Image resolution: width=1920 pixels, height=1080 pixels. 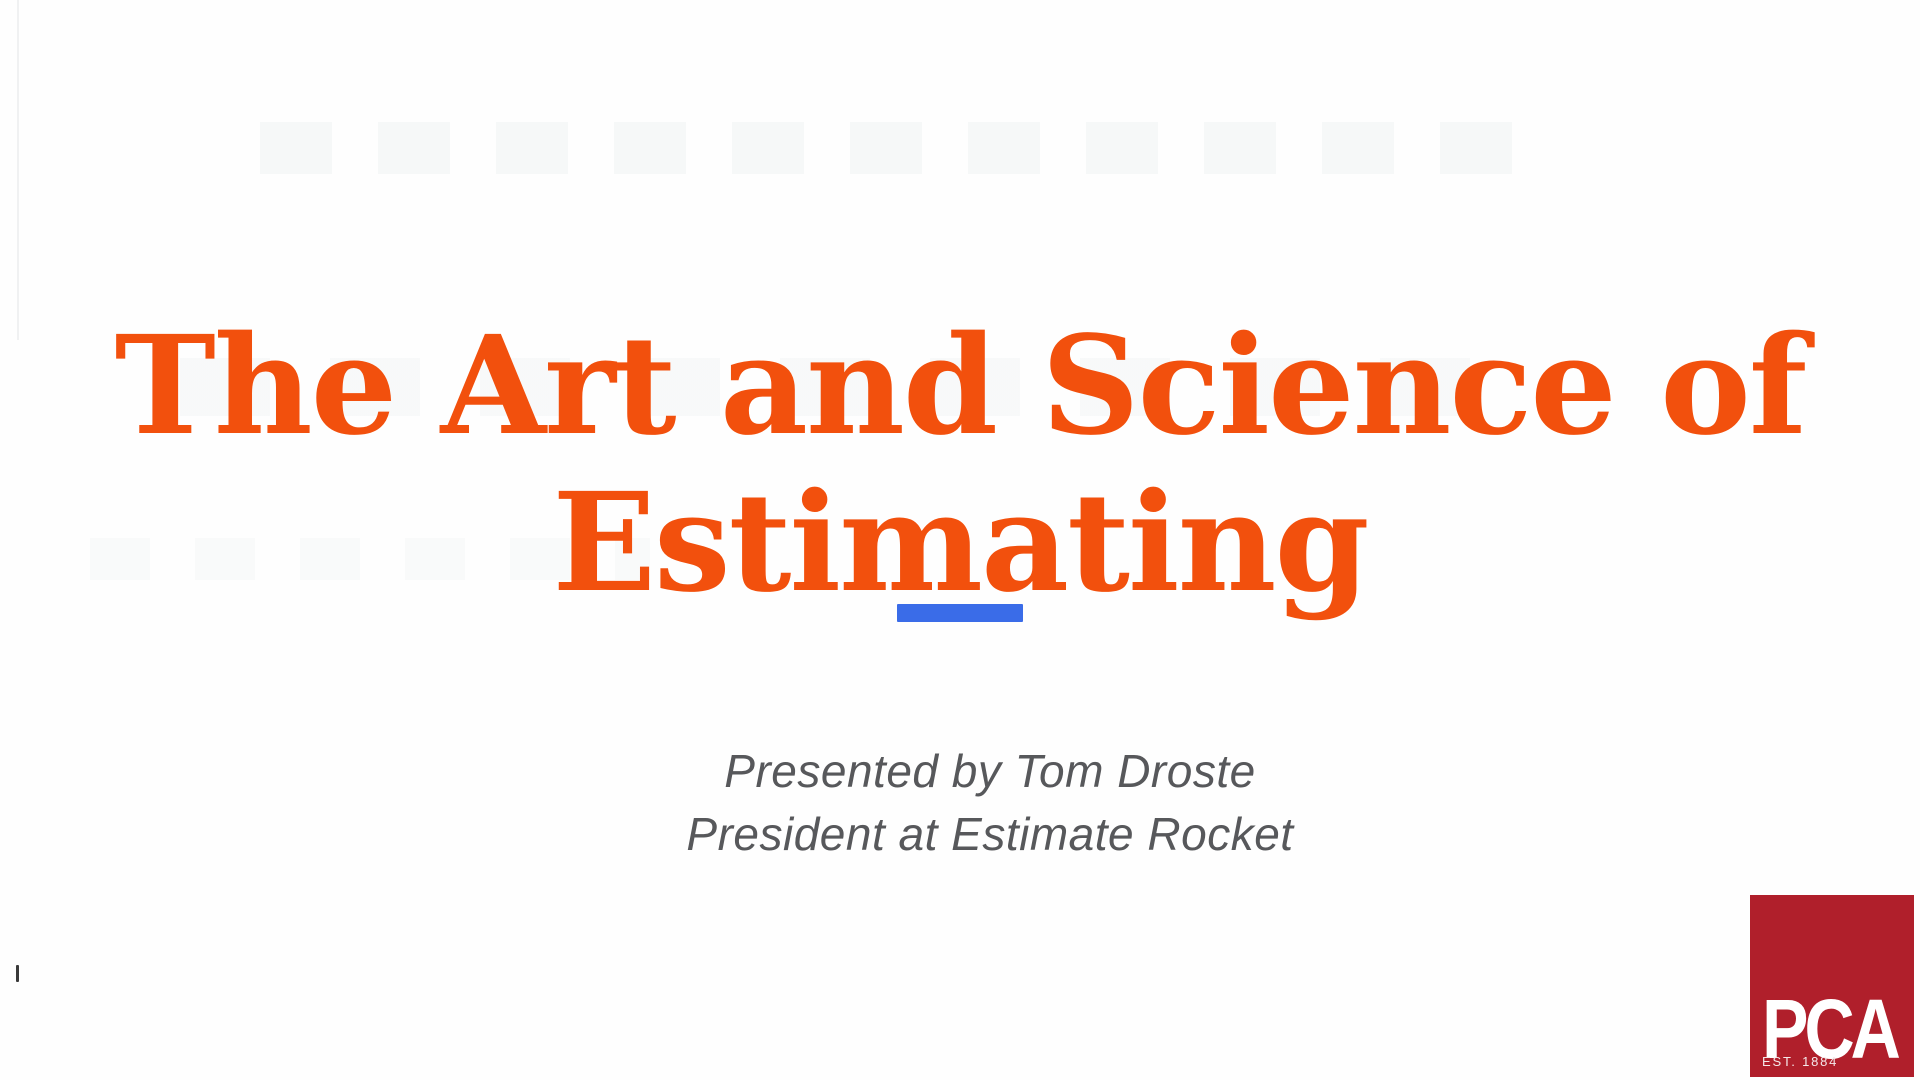 I want to click on presenter-role-line: President at Estimate Rocket, so click(x=990, y=834).